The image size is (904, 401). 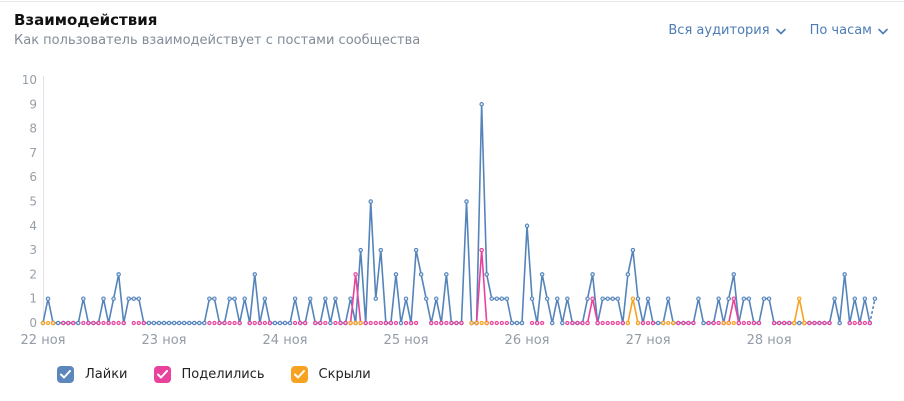 I want to click on y-tick-label: 1, so click(x=33, y=299).